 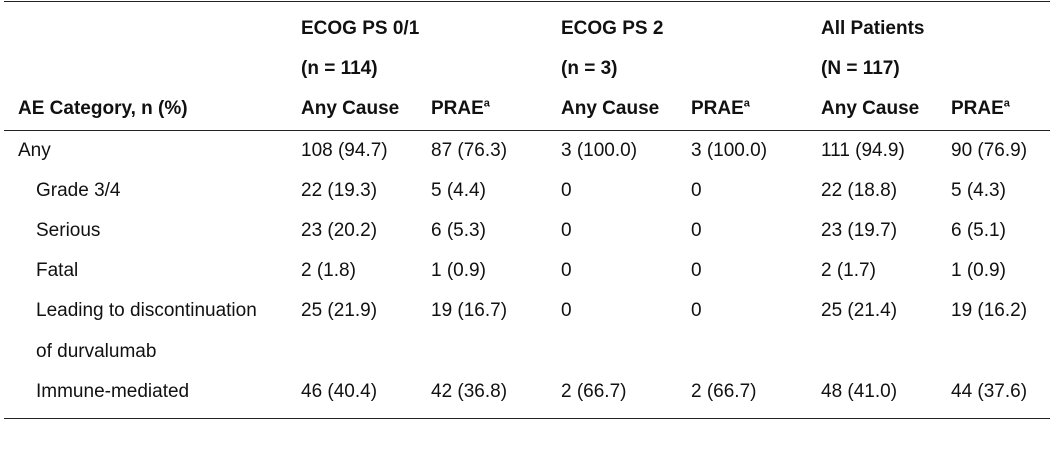 I want to click on table-cell: 87 (76.3), so click(x=469, y=150).